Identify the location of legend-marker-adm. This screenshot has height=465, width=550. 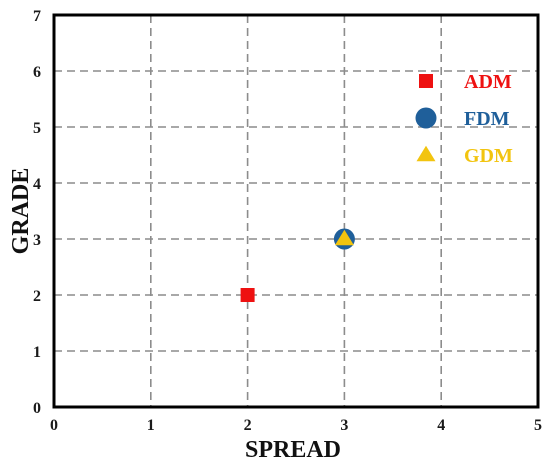
(426, 81).